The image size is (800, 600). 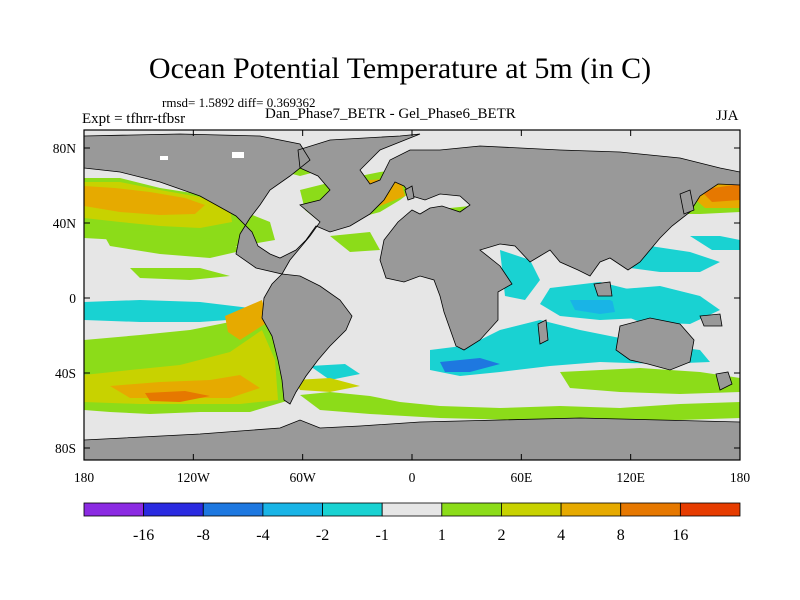 I want to click on y-tick-label: 80S, so click(x=65, y=448).